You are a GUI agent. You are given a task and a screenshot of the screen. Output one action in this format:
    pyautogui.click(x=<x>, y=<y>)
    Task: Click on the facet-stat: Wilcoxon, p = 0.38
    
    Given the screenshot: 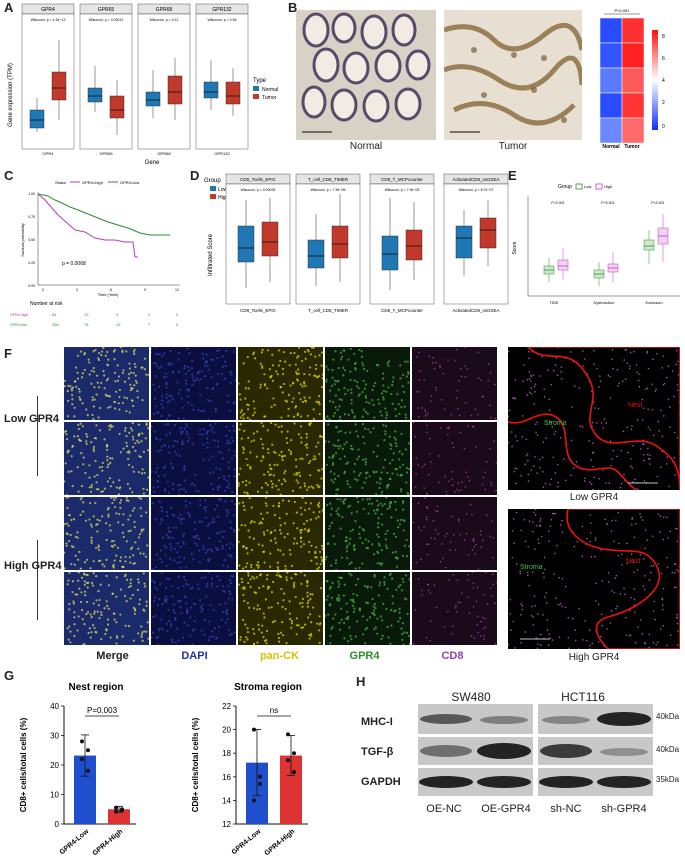 What is the action you would take?
    pyautogui.click(x=222, y=20)
    